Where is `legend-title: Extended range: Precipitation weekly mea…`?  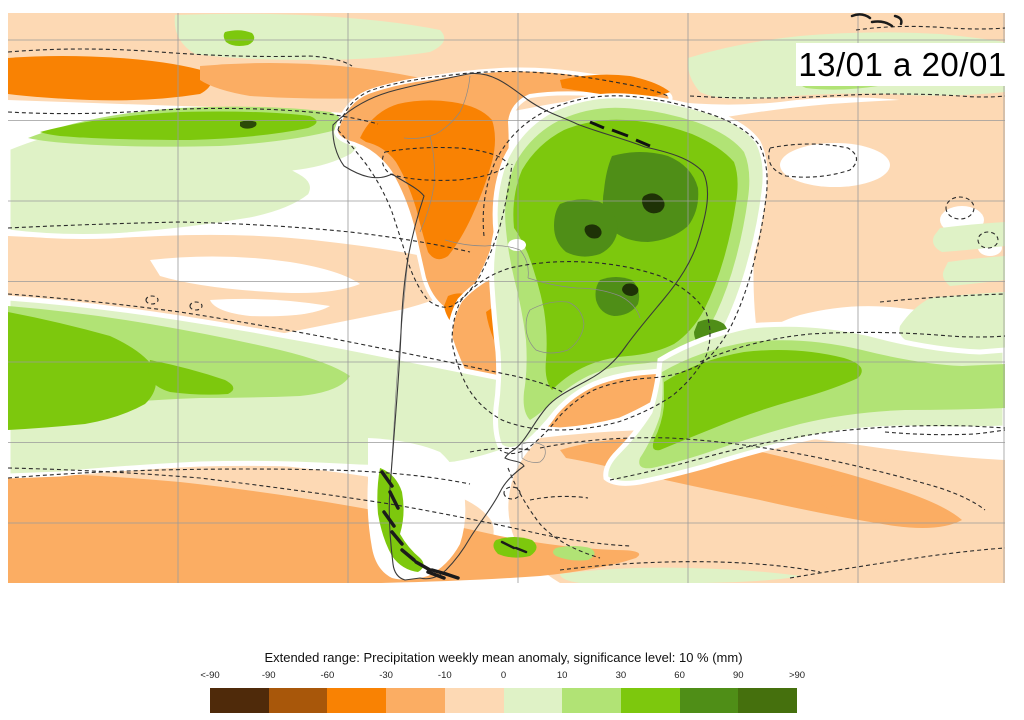
legend-title: Extended range: Precipitation weekly mea… is located at coordinates (503, 657).